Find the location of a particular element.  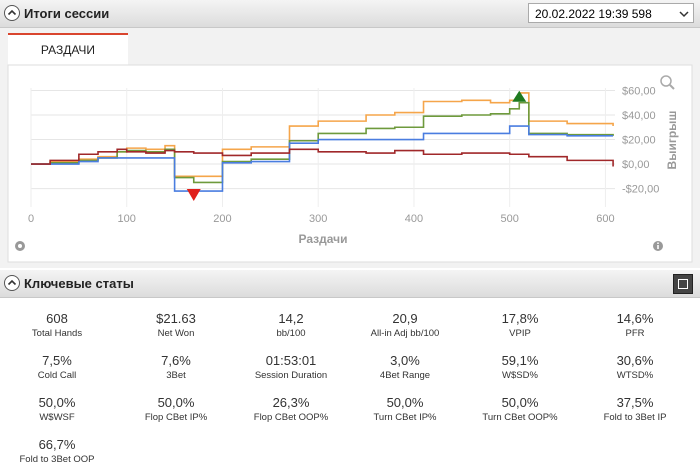

stat: 37,5% Fold to 3Bet IP is located at coordinates (635, 409).